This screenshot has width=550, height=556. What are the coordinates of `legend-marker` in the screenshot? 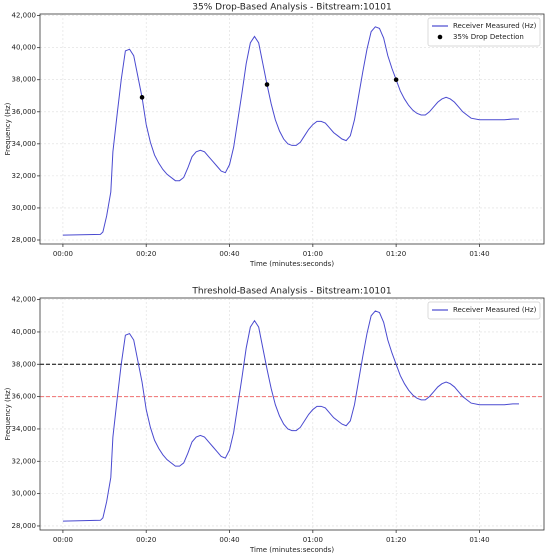 It's located at (440, 37).